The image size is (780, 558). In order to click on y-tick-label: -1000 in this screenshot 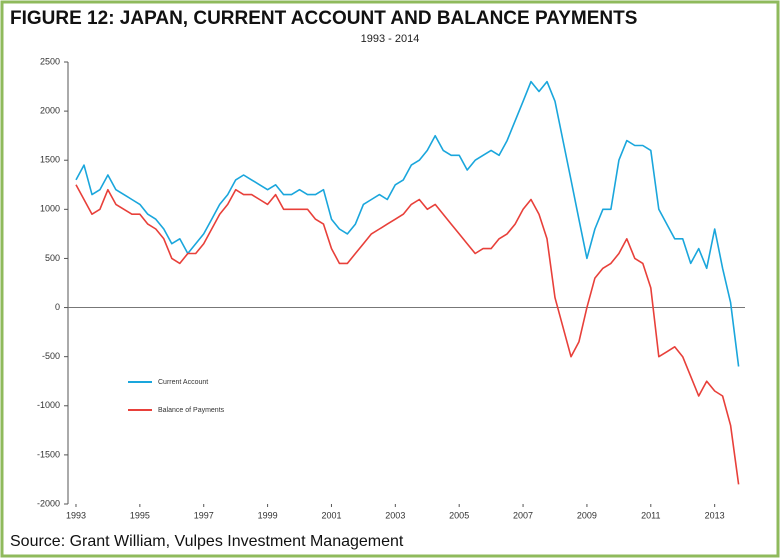, I will do `click(48, 405)`.